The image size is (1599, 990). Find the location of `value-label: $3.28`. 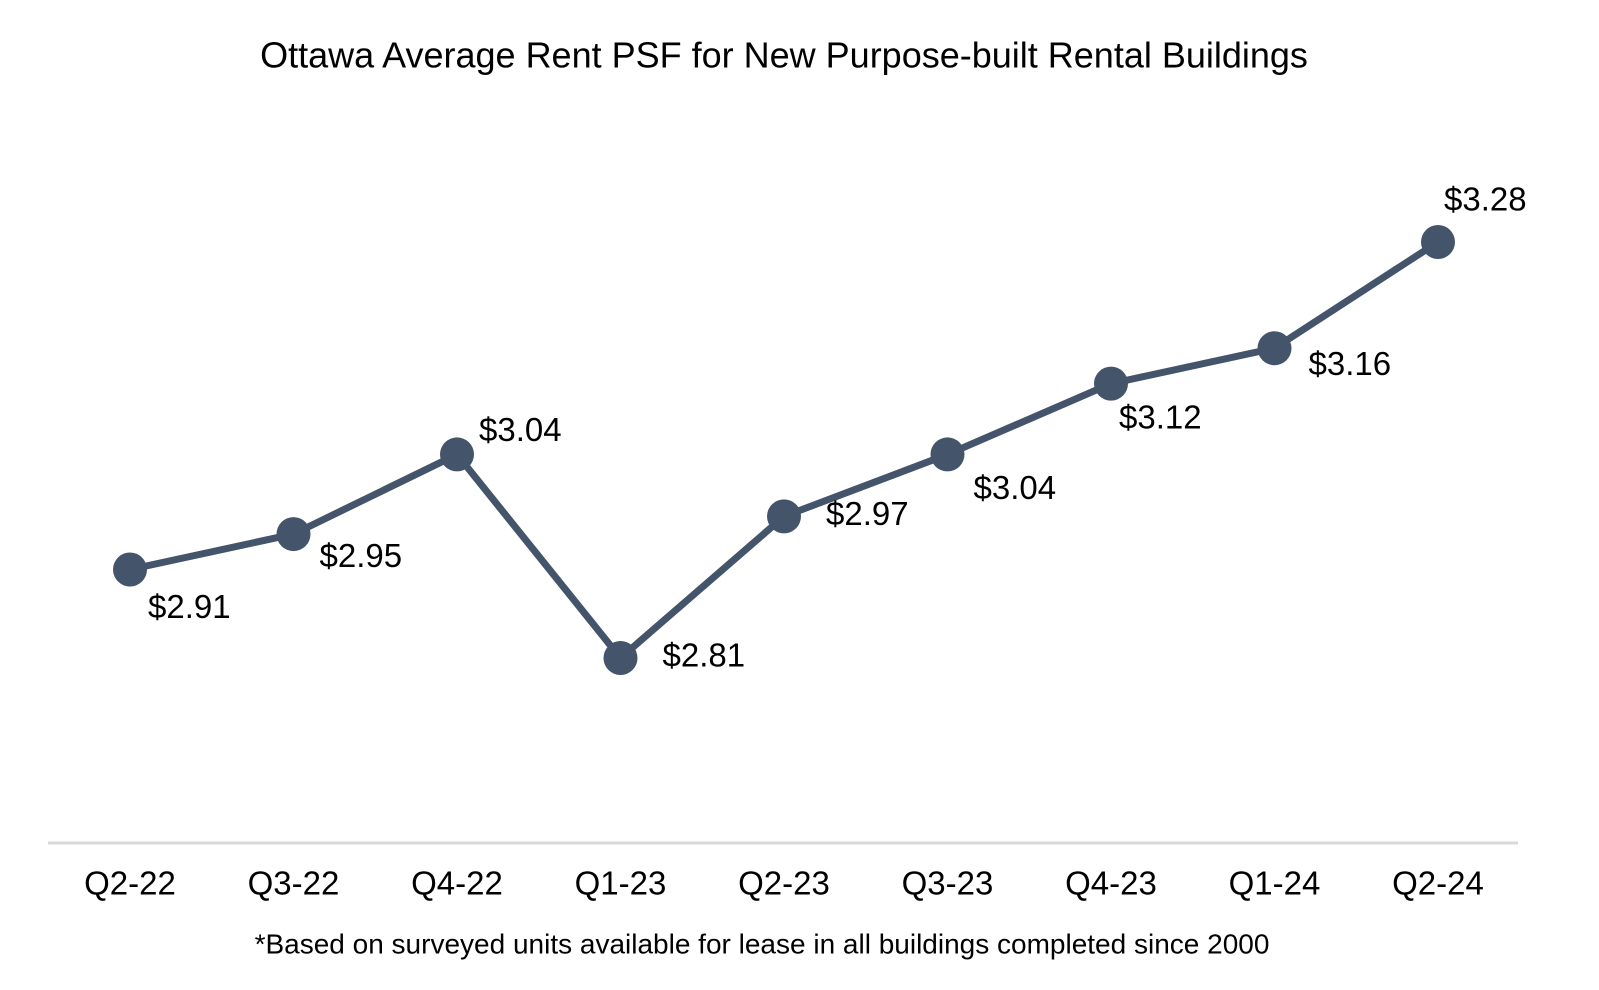

value-label: $3.28 is located at coordinates (1485, 199).